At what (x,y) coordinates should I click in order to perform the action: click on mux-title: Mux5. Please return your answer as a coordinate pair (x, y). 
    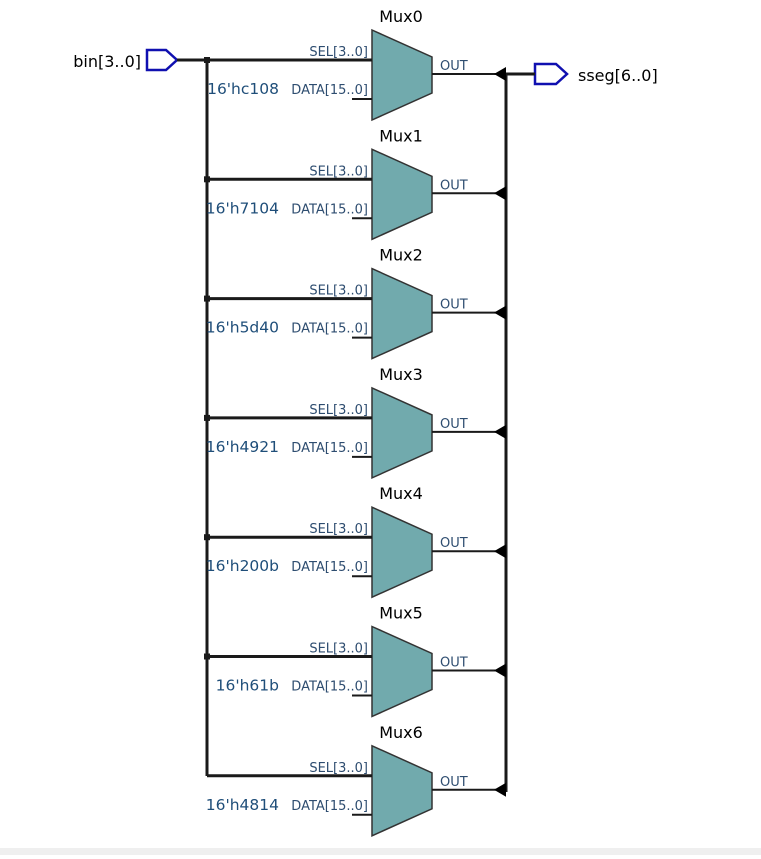
    Looking at the image, I should click on (401, 613).